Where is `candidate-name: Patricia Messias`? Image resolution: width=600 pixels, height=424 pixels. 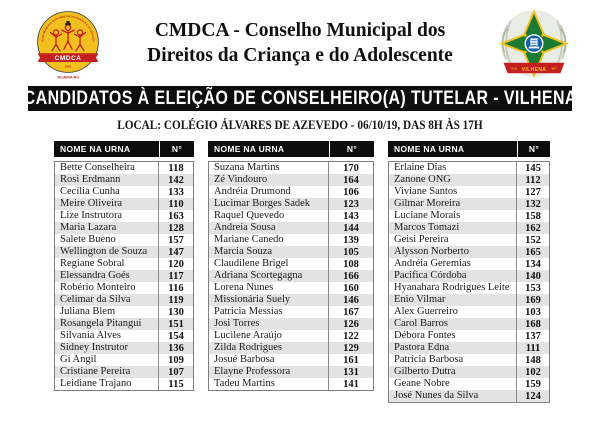
candidate-name: Patricia Messias is located at coordinates (248, 311).